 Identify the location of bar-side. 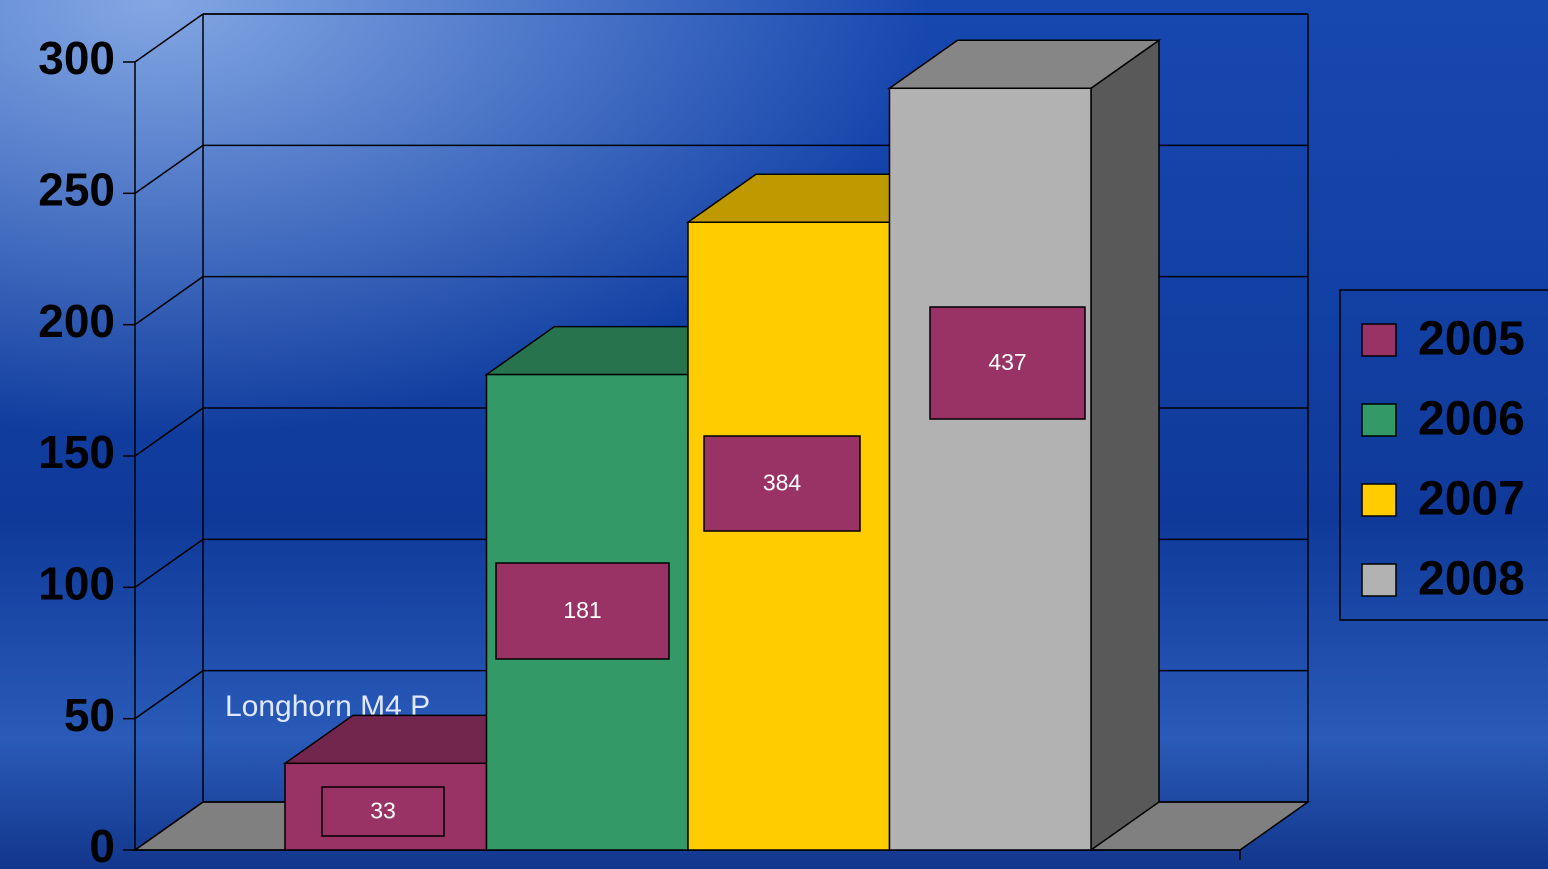
(1125, 445).